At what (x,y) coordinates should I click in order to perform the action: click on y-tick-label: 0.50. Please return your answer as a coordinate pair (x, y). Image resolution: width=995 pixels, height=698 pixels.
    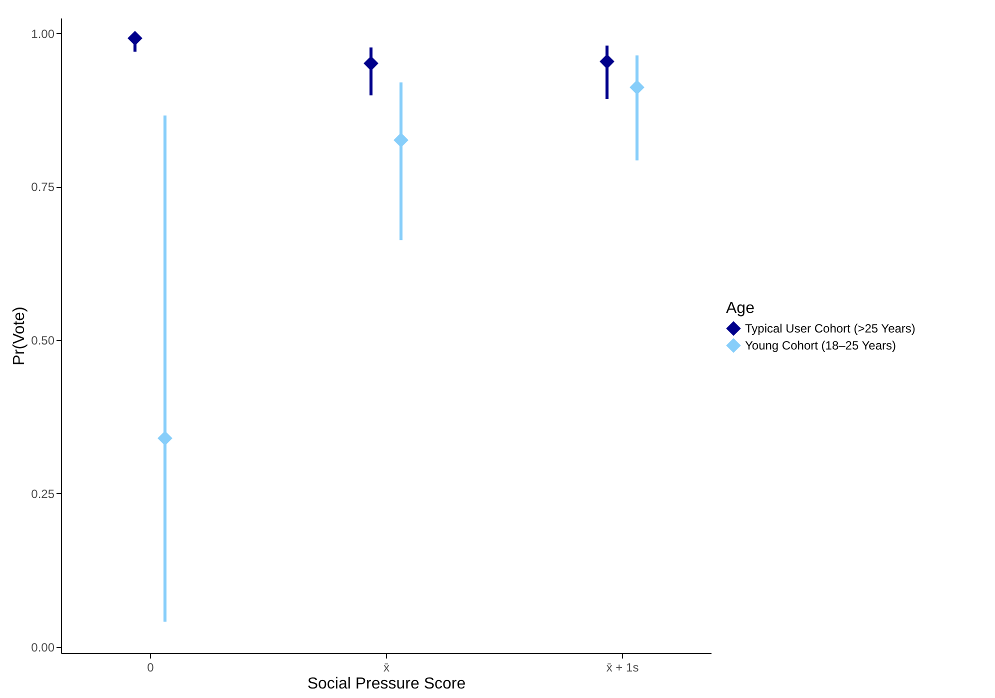
    Looking at the image, I should click on (43, 341).